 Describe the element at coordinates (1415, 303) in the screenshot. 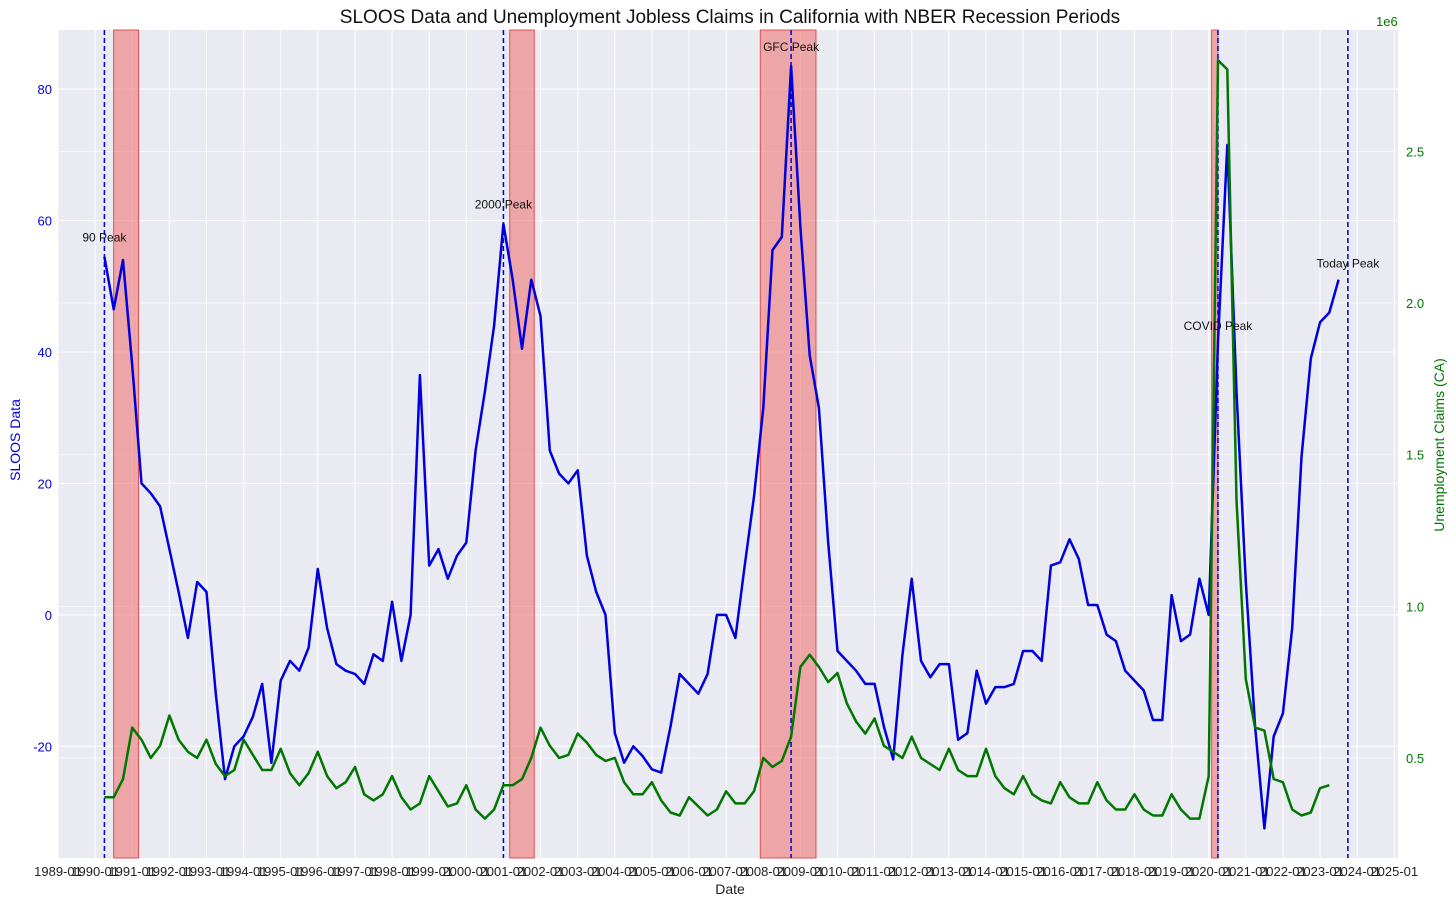

I see `y-right-tick-label: 2.0` at that location.